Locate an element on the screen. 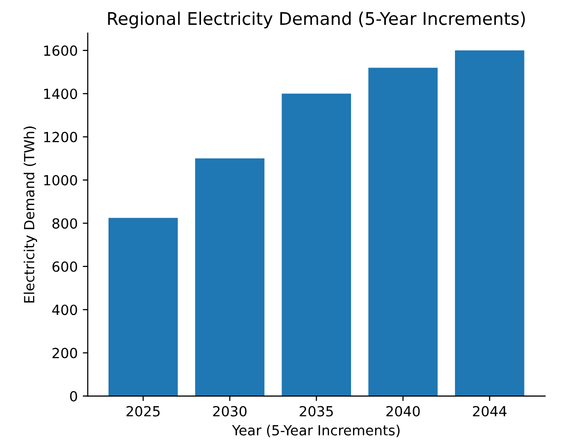  y-tick-label: 400 is located at coordinates (65, 310).